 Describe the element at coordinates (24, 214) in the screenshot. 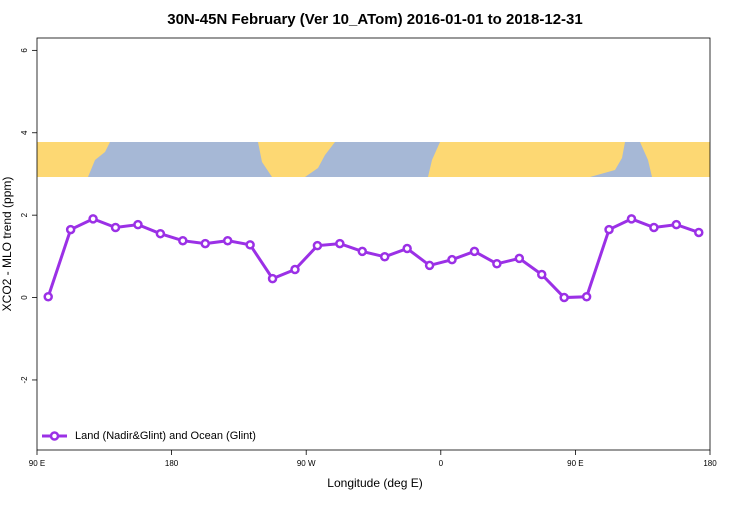

I see `y-tick-label: 2` at that location.